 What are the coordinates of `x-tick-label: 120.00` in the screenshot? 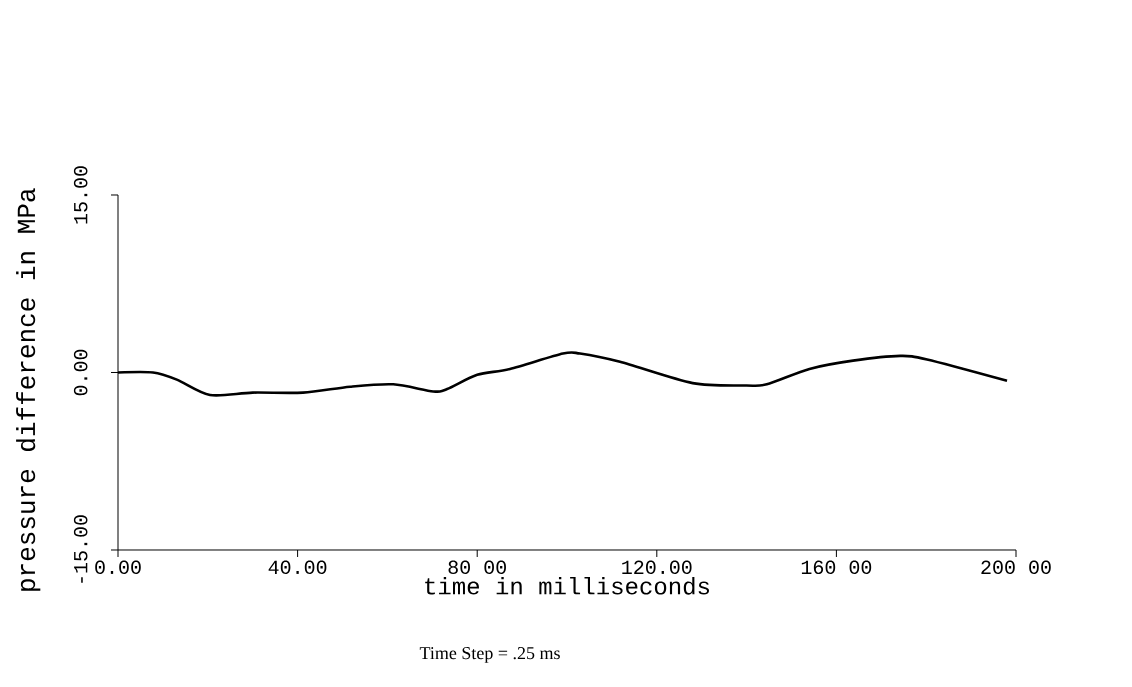 It's located at (657, 567).